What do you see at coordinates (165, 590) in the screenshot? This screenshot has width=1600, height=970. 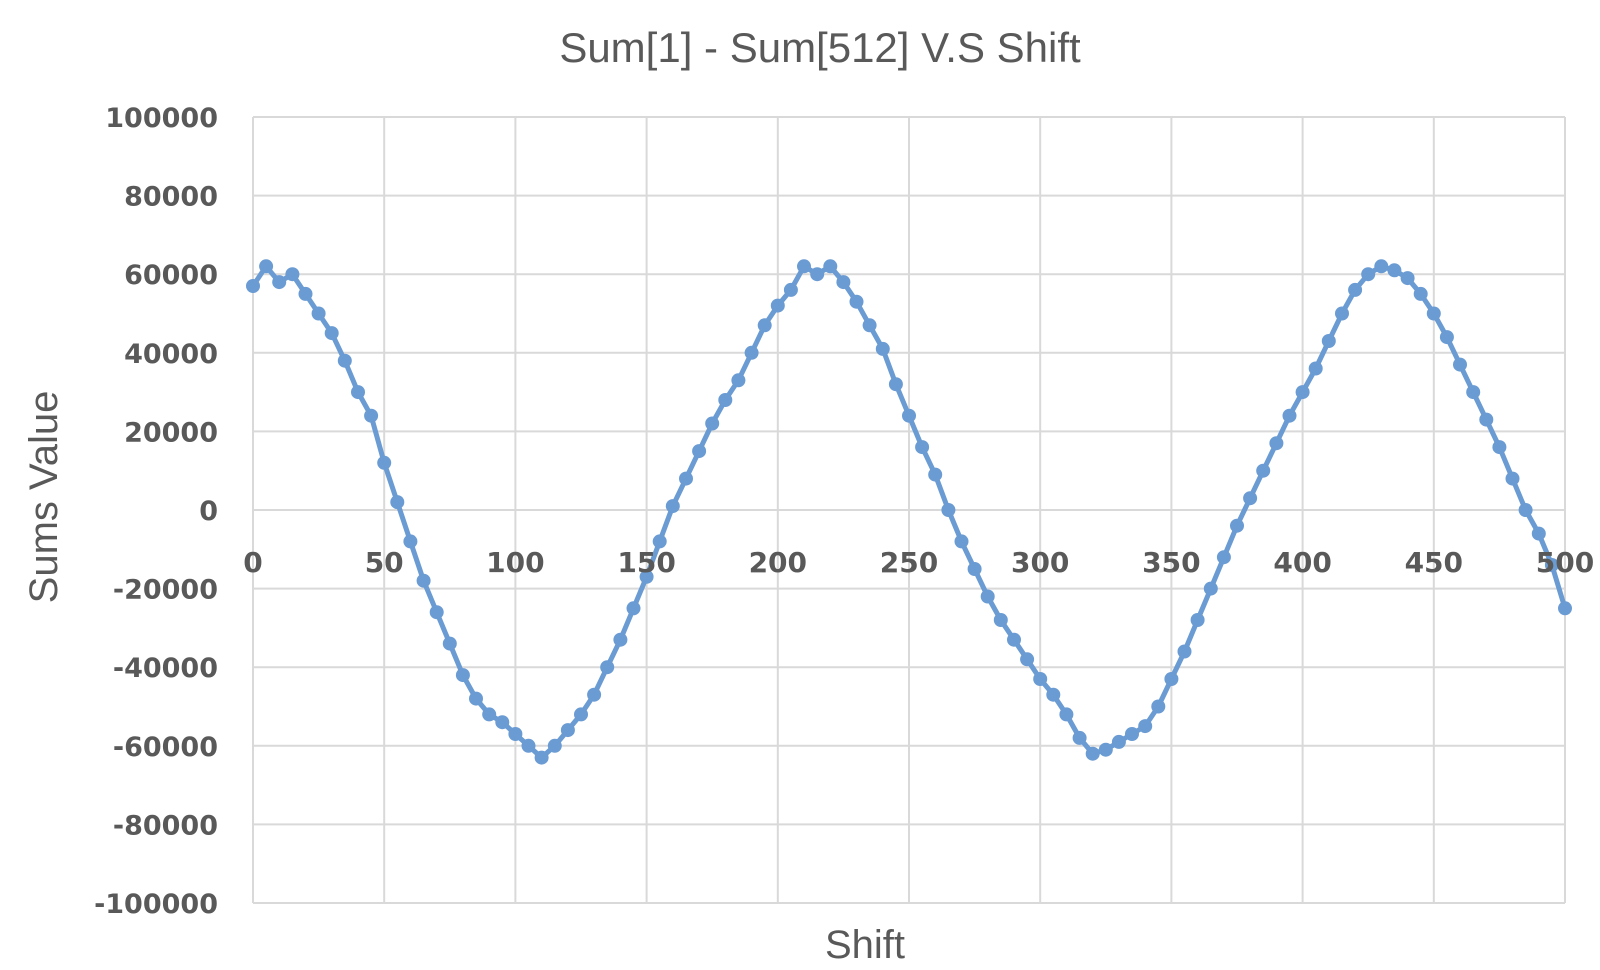 I see `y-tick-label: -20000` at bounding box center [165, 590].